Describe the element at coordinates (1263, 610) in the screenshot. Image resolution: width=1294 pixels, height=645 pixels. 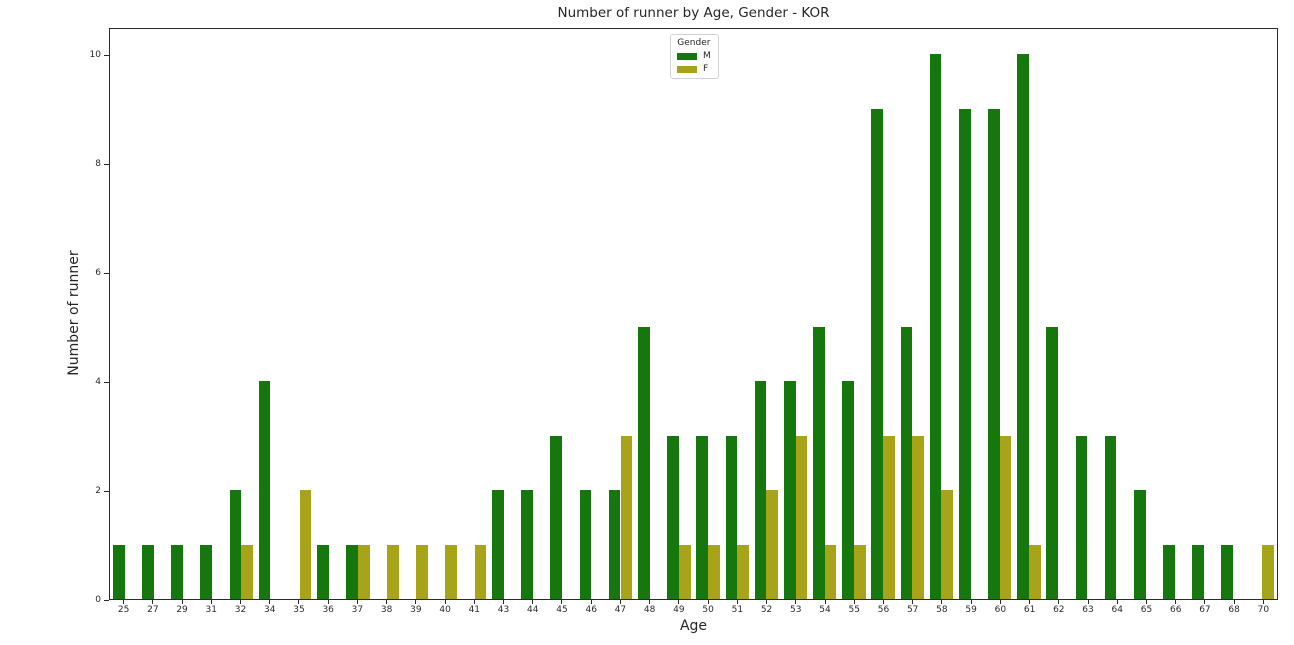
I see `x-tick-label-70: 70` at that location.